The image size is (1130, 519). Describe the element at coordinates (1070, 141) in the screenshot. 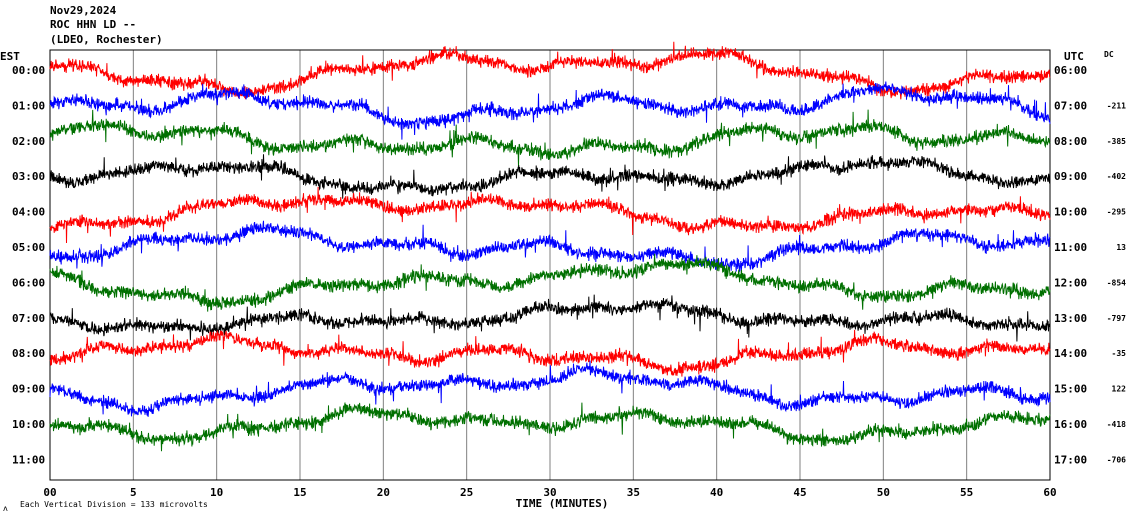

I see `utc-hour-label: 08:00` at that location.